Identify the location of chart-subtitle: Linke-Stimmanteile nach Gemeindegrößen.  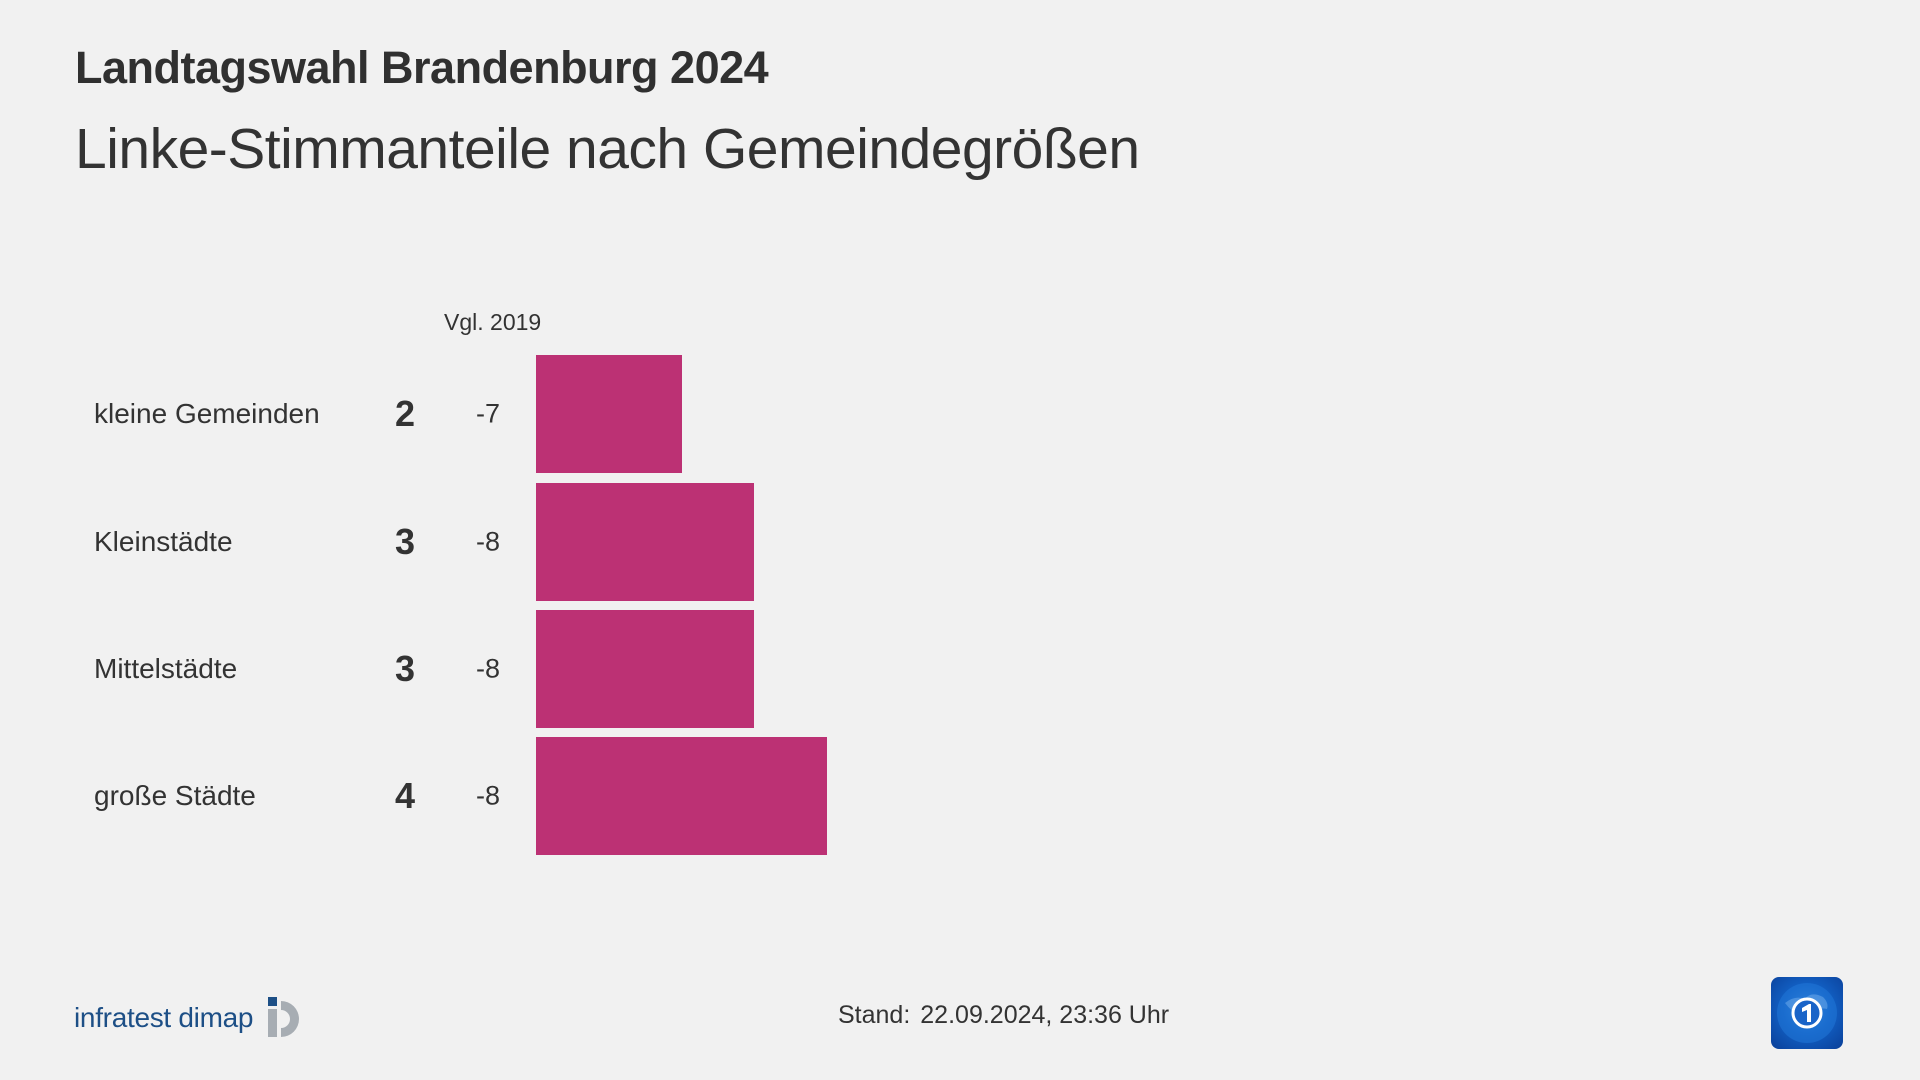
(607, 149).